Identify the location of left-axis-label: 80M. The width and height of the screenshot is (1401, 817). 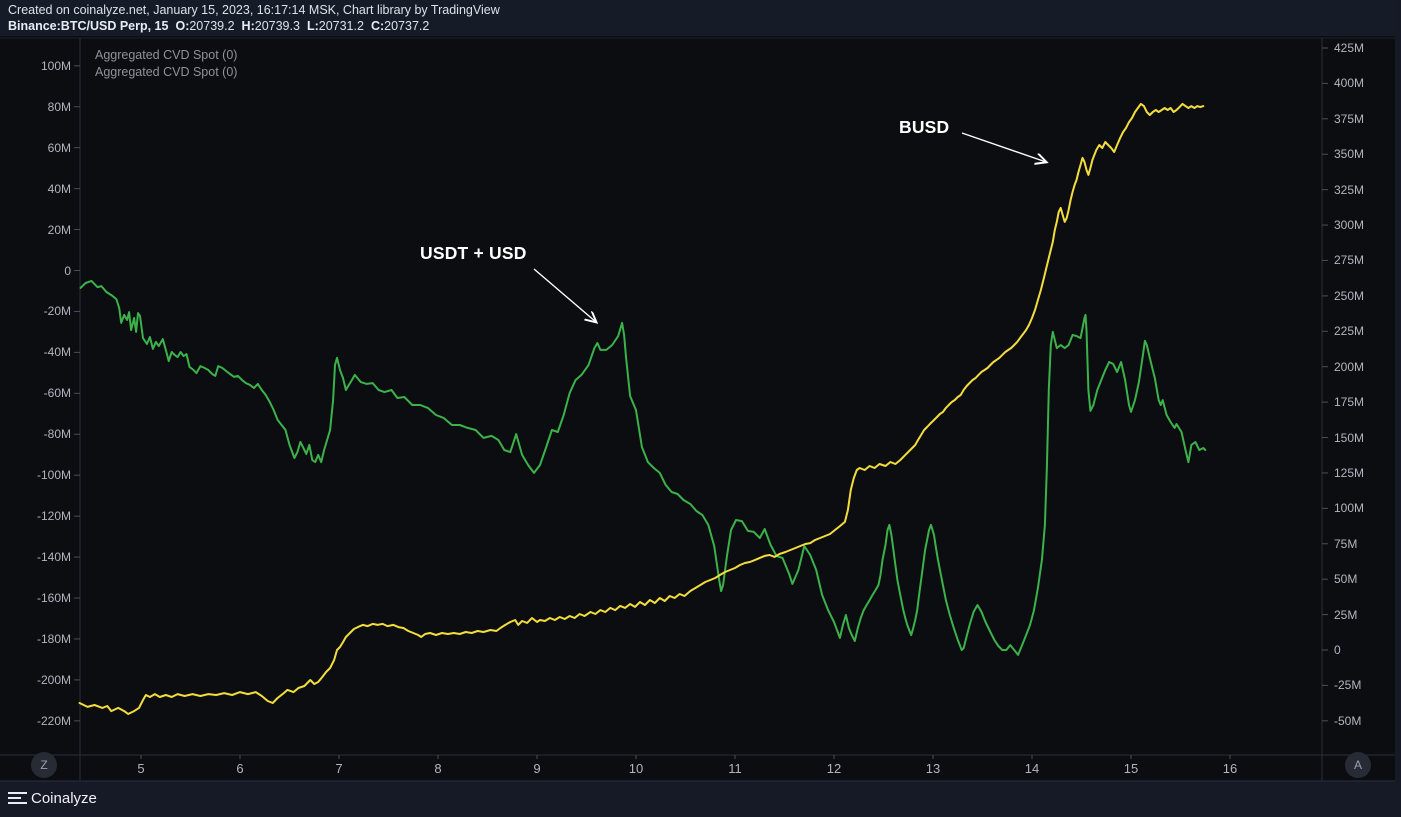
(59, 106).